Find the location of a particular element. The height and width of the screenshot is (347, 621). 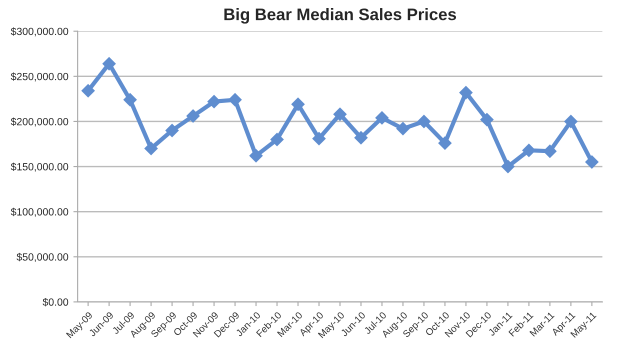

chart-title: Big Bear Median Sales Prices is located at coordinates (340, 16).